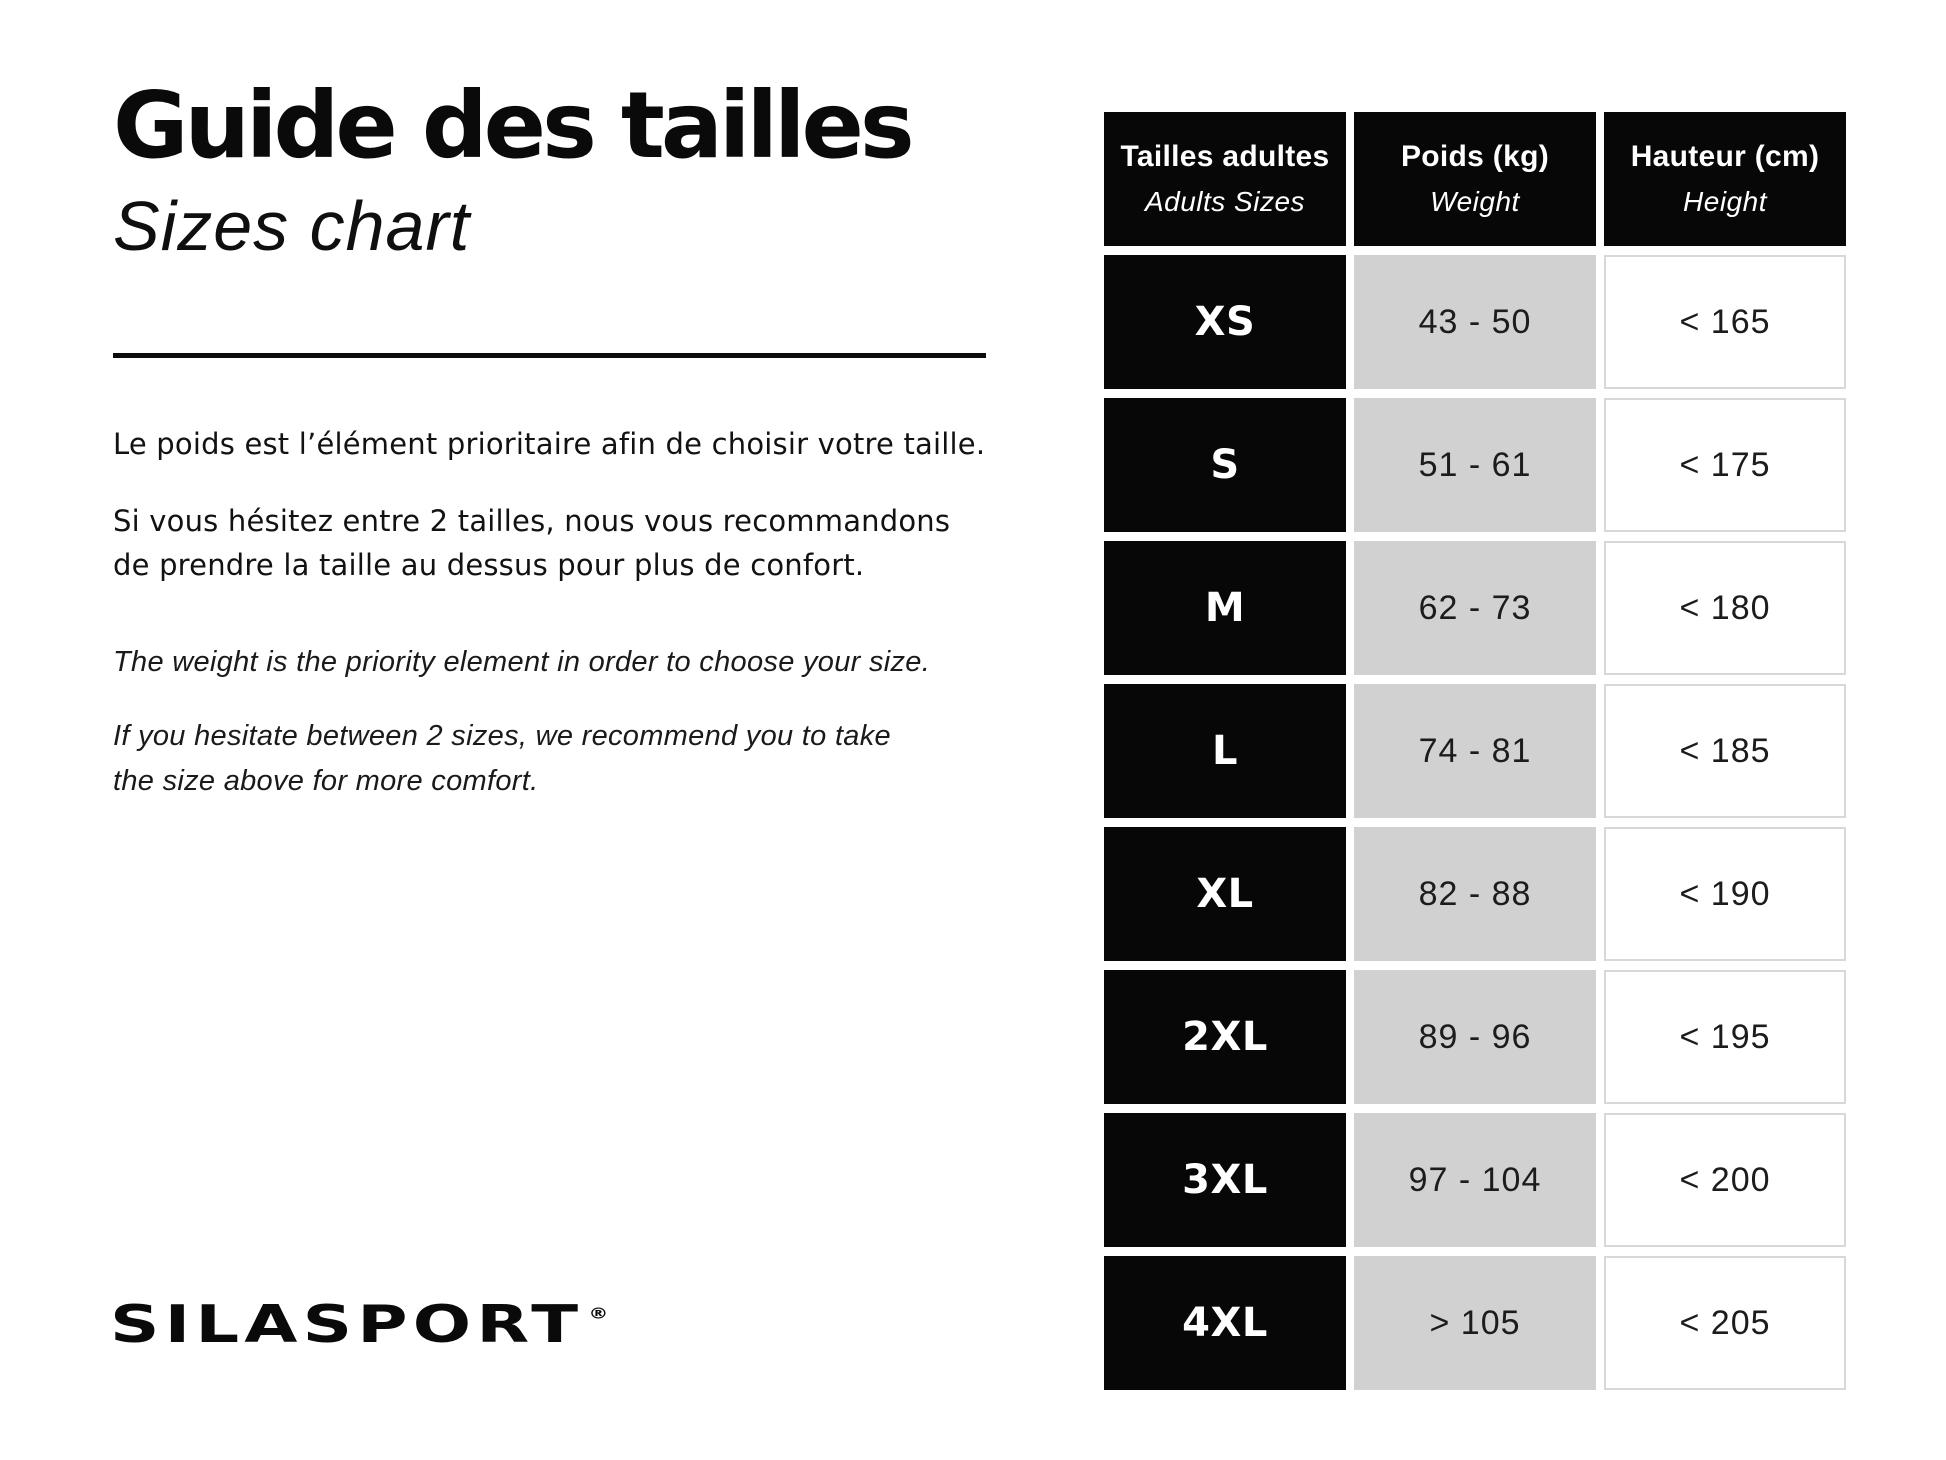 The width and height of the screenshot is (1946, 1460). What do you see at coordinates (1725, 156) in the screenshot?
I see `header-height-label-fr: Hauteur (cm)` at bounding box center [1725, 156].